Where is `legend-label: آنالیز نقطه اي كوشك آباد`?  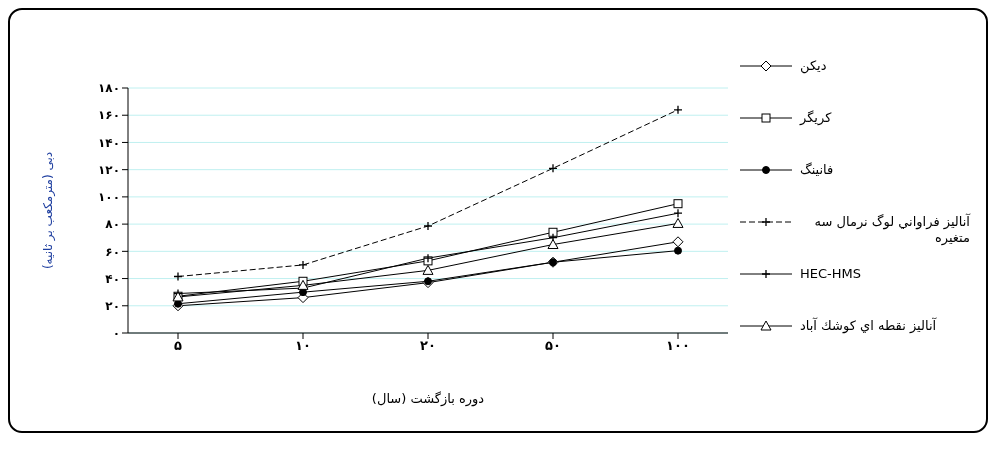
legend-label: آنالیز نقطه اي كوشك آباد is located at coordinates (868, 326).